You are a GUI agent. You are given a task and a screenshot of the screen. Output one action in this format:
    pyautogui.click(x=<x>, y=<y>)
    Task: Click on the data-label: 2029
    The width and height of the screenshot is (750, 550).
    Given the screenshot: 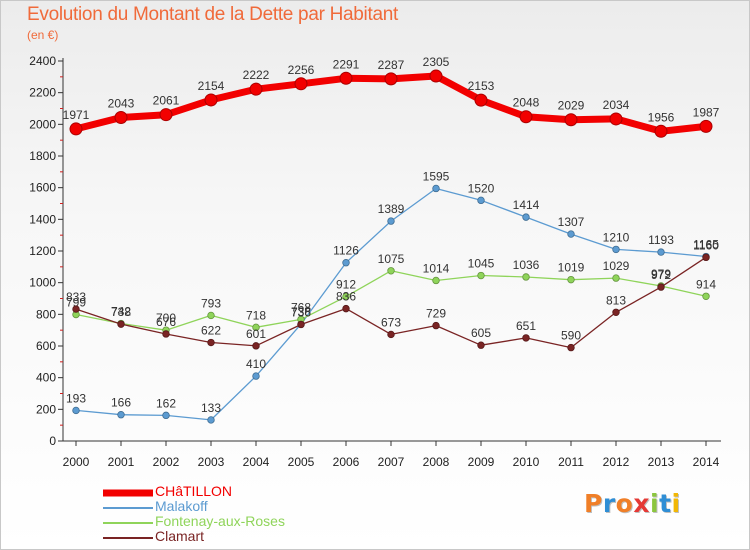 What is the action you would take?
    pyautogui.click(x=571, y=106)
    